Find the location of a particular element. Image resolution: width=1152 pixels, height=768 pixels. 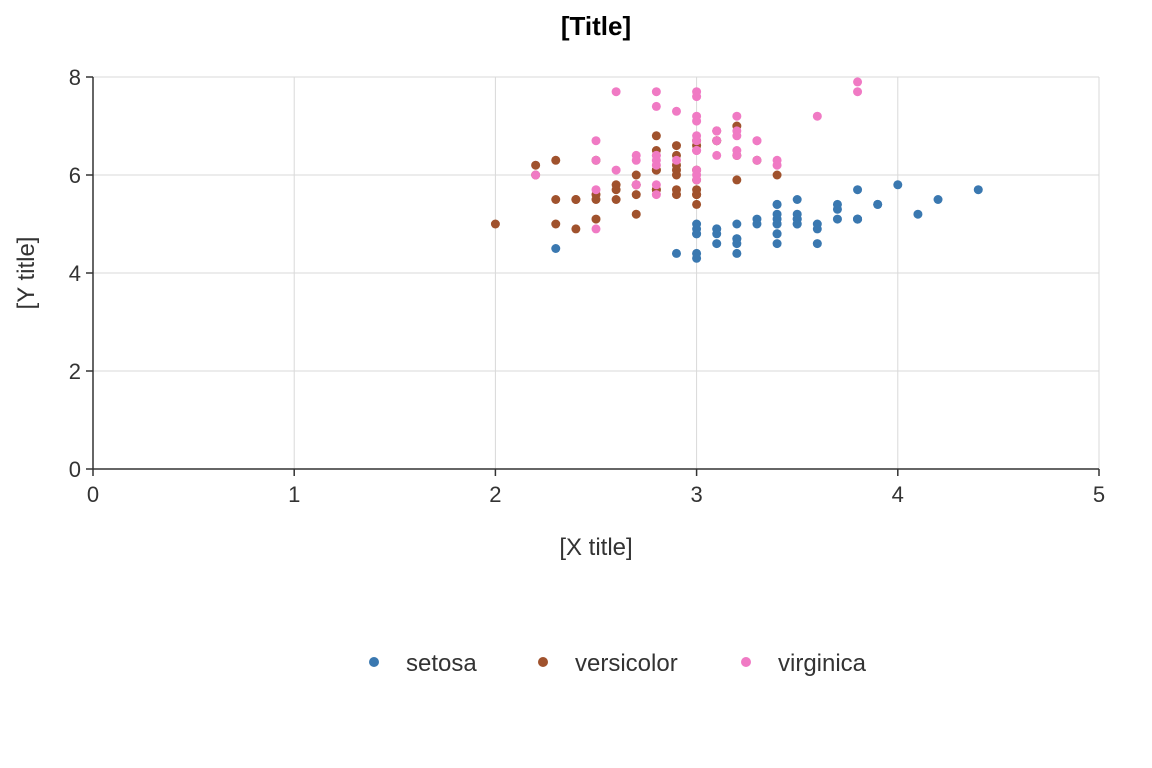

legend-label: setosa is located at coordinates (441, 663).